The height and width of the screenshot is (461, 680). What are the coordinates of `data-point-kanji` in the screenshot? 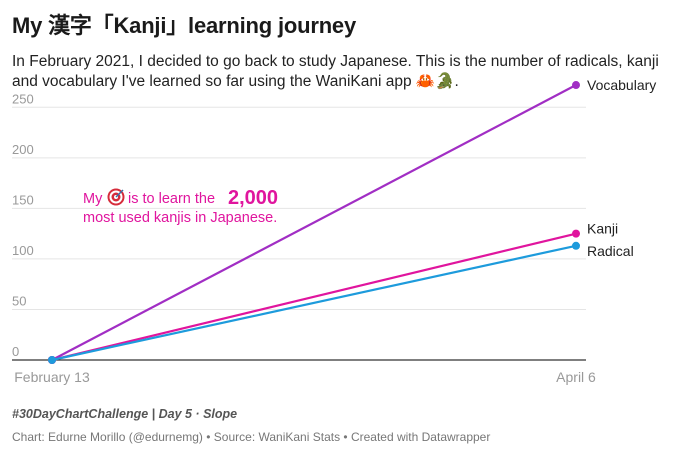 It's located at (576, 233).